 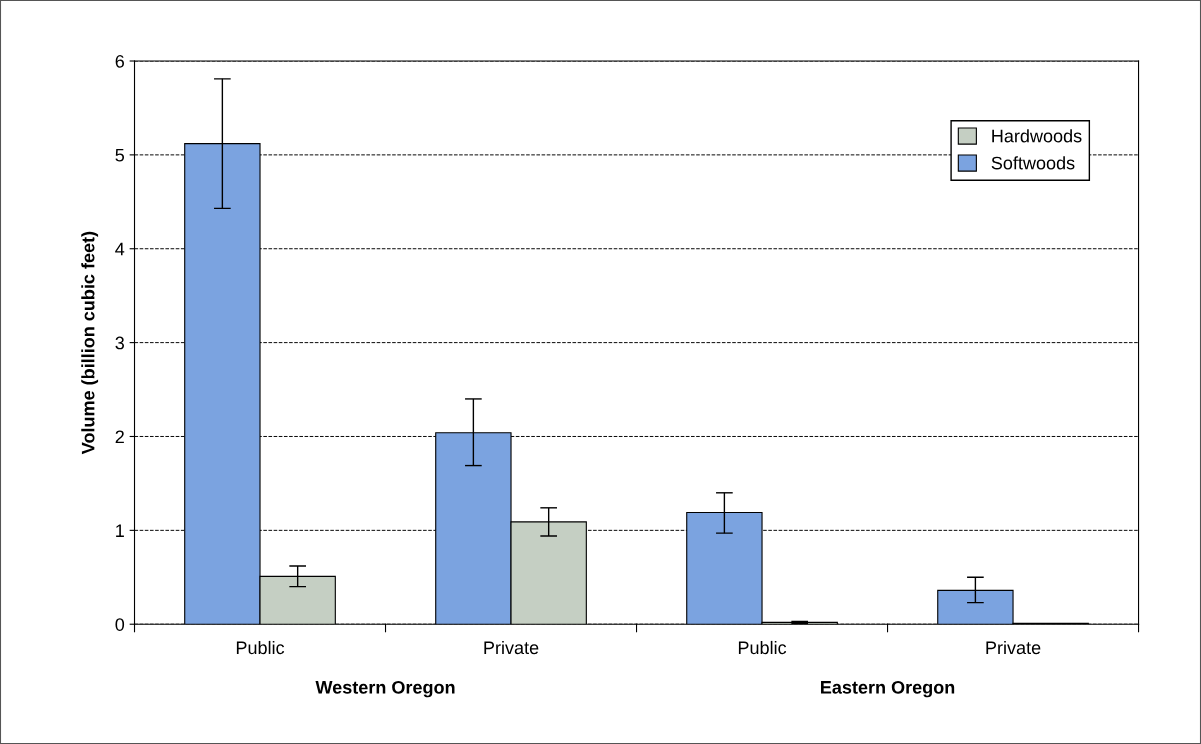 I want to click on y-tick-label: 4, so click(x=120, y=249).